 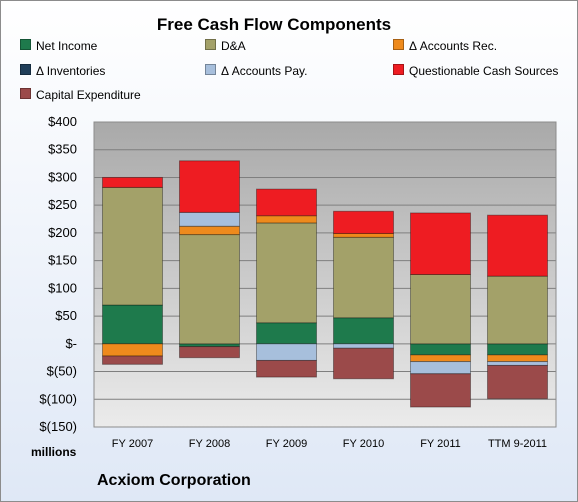 I want to click on legend-label: Δ Accounts Pay., so click(x=264, y=71).